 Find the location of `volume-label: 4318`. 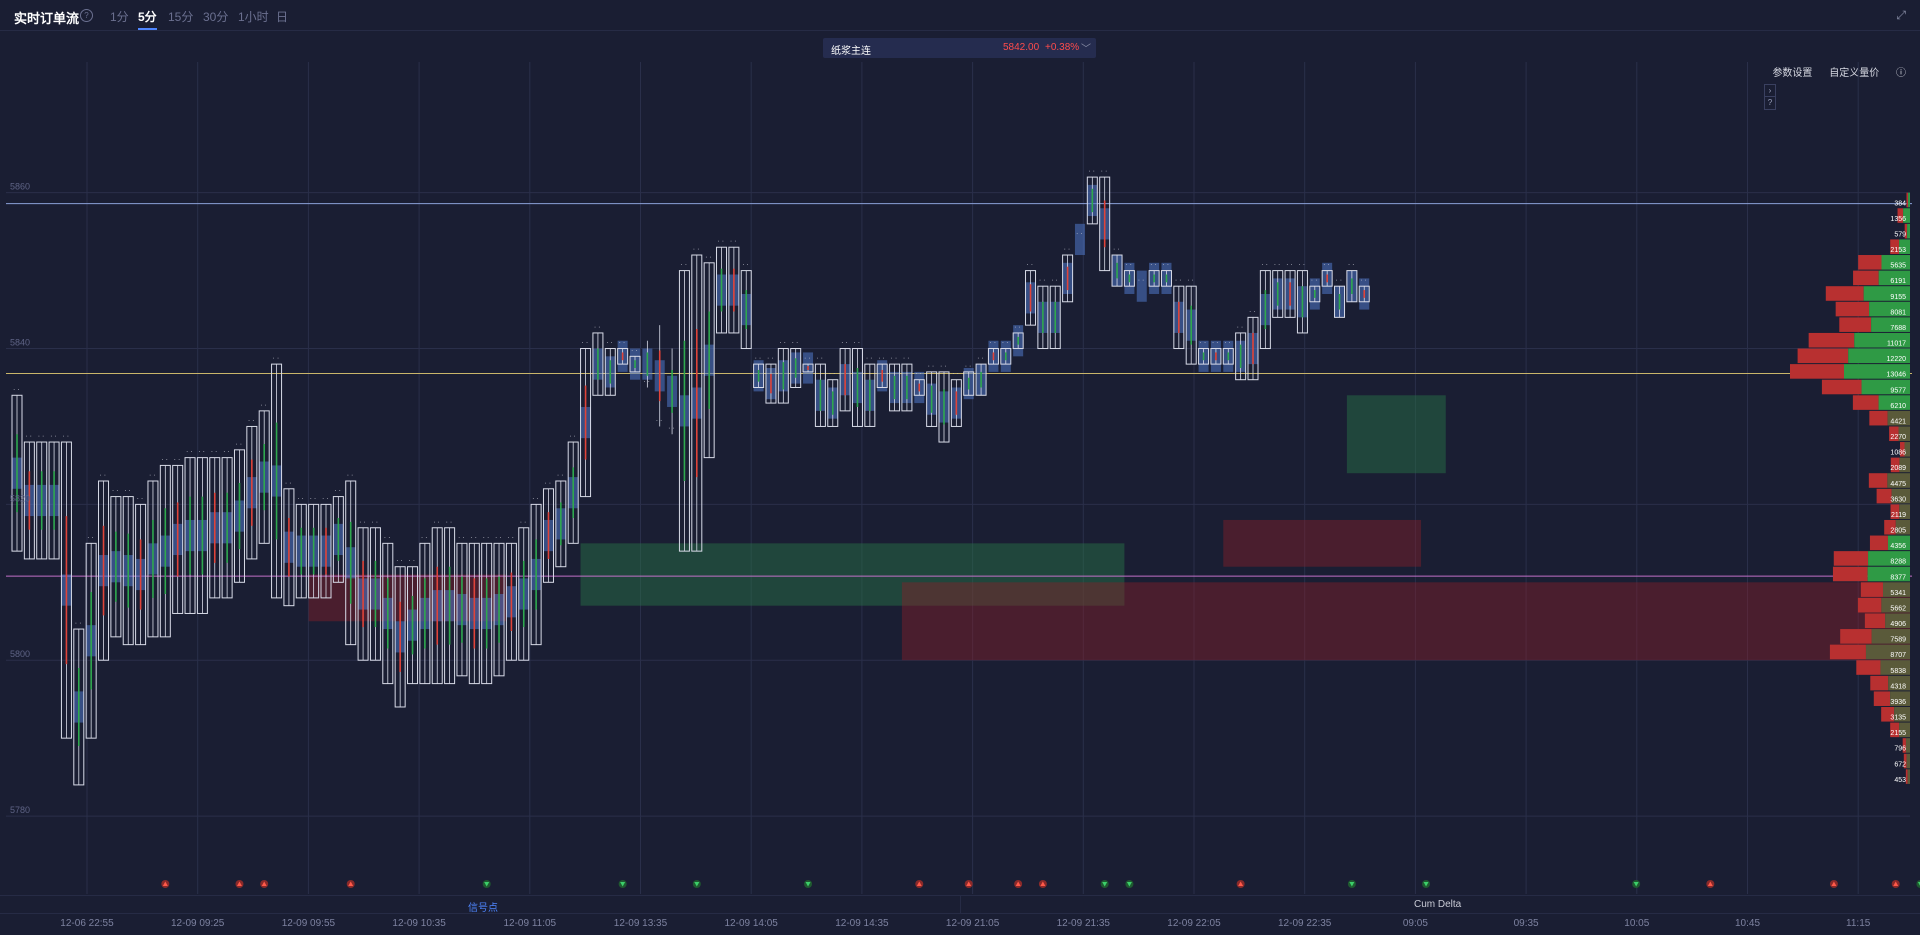

volume-label: 4318 is located at coordinates (1898, 686).